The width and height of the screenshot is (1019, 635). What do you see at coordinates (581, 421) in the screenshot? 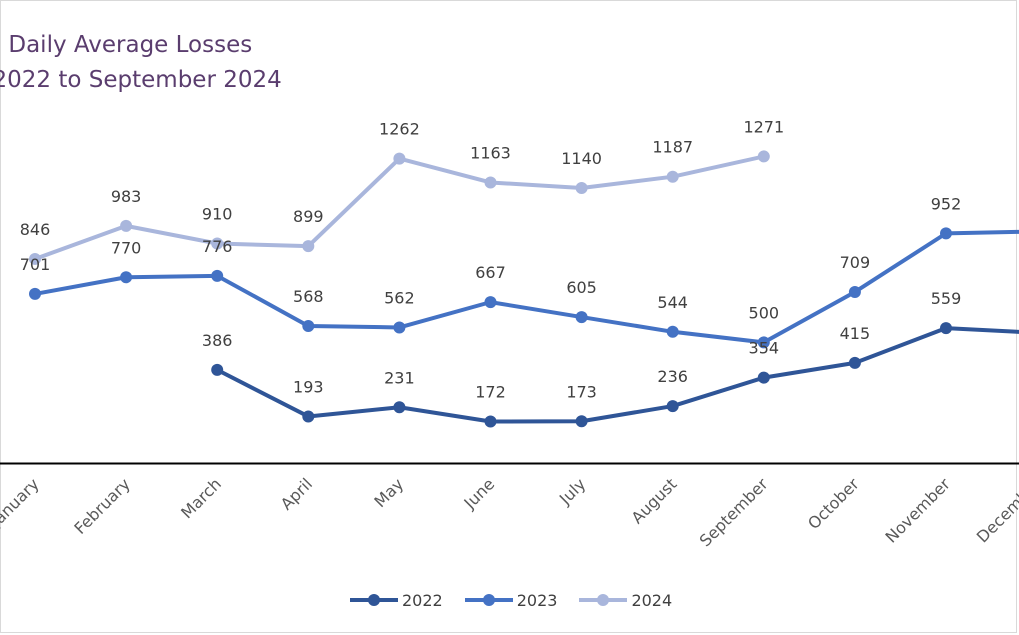
I see `data-point-2022-july` at bounding box center [581, 421].